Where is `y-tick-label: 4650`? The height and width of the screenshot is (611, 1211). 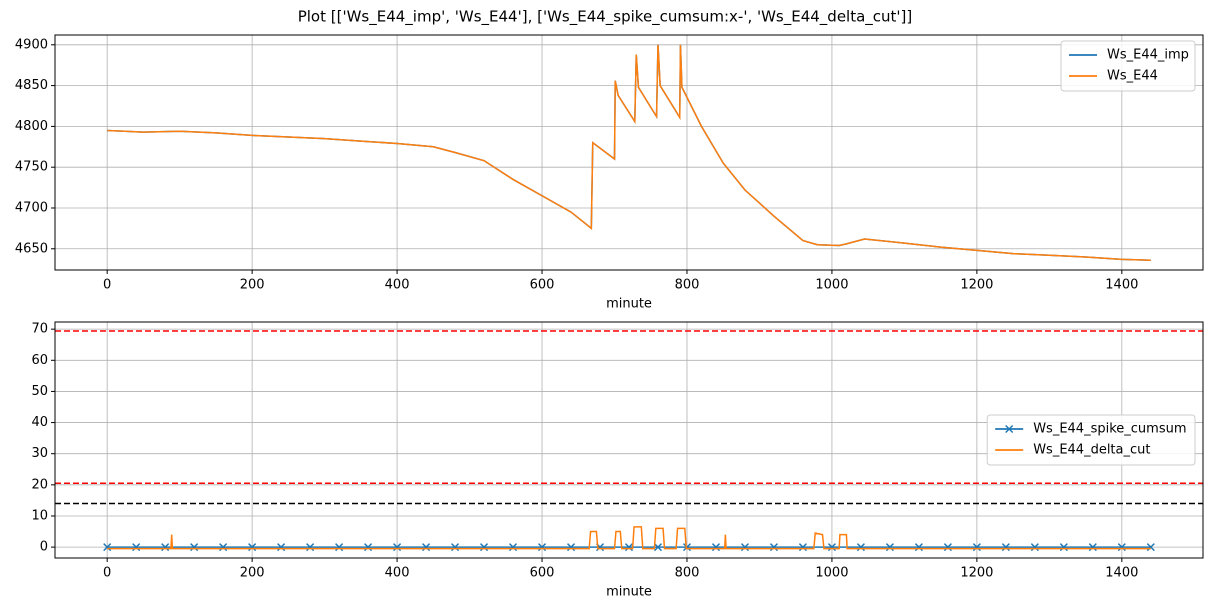 y-tick-label: 4650 is located at coordinates (31, 248).